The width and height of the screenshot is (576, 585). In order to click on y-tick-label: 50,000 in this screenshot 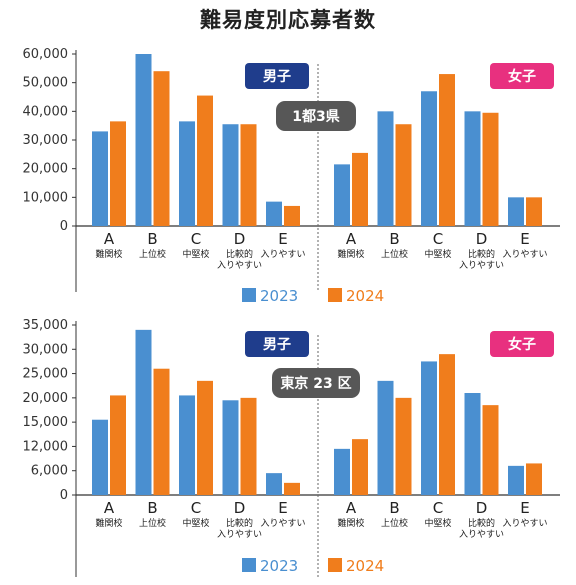, I will do `click(46, 83)`.